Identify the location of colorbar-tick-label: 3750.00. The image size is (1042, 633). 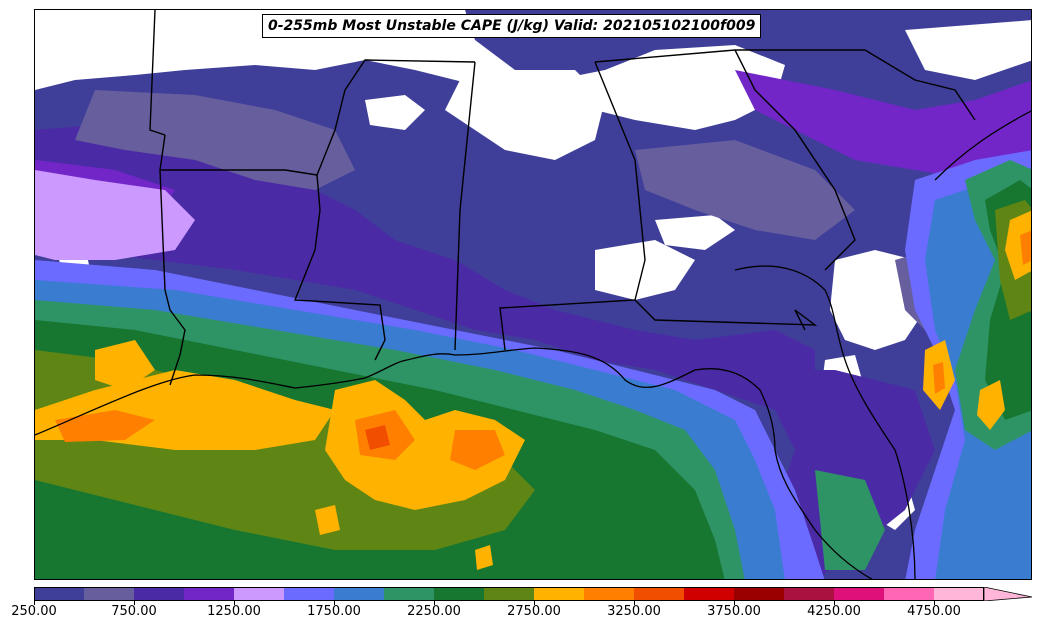
(734, 611).